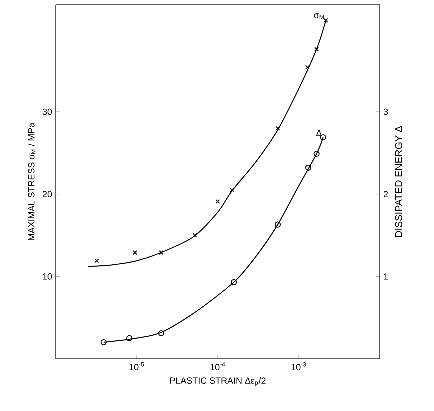 This screenshot has width=434, height=411. What do you see at coordinates (32, 181) in the screenshot?
I see `y-axis-title: MAXIMAL STRESS σ$_{M}$ / MPa` at bounding box center [32, 181].